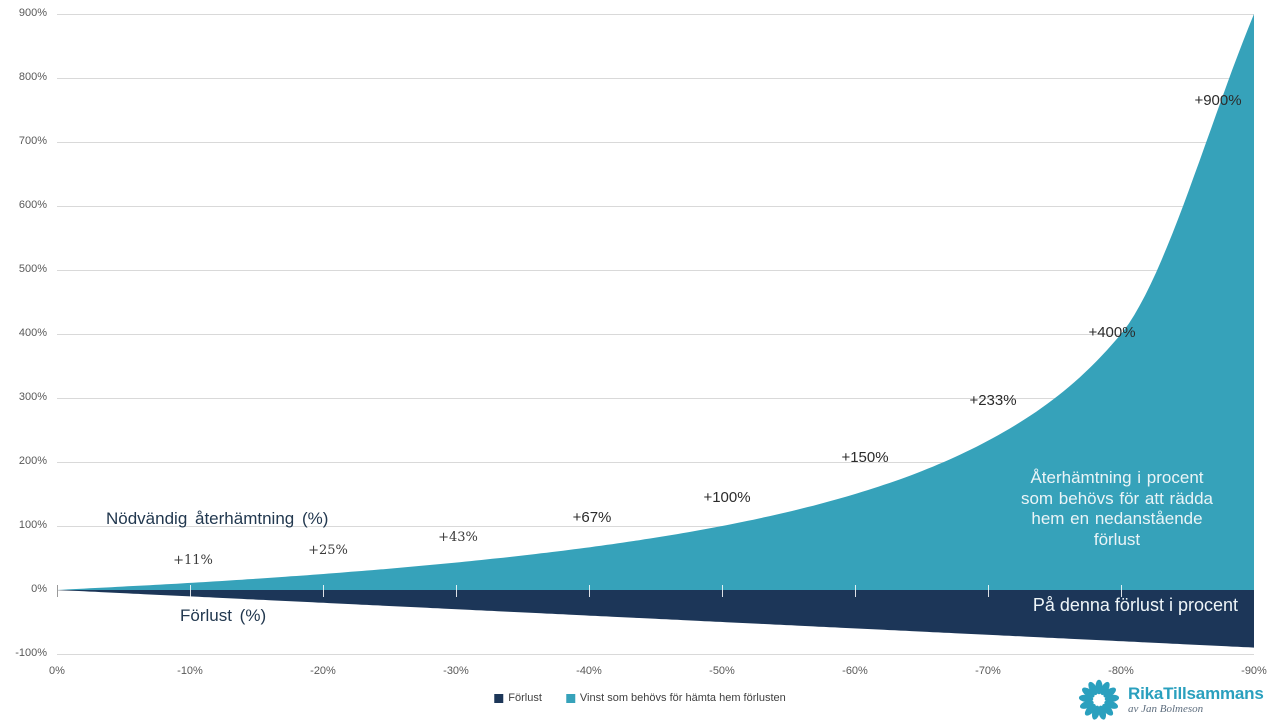 This screenshot has height=720, width=1280. Describe the element at coordinates (32, 141) in the screenshot. I see `y-axis-tick-label: 700%` at that location.